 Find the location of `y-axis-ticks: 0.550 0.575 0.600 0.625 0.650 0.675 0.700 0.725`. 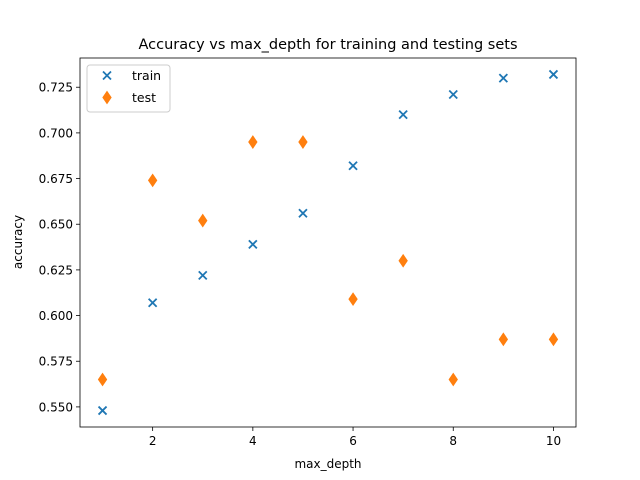

y-axis-ticks: 0.550 0.575 0.600 0.625 0.650 0.675 0.700 0.725 is located at coordinates (59, 247).